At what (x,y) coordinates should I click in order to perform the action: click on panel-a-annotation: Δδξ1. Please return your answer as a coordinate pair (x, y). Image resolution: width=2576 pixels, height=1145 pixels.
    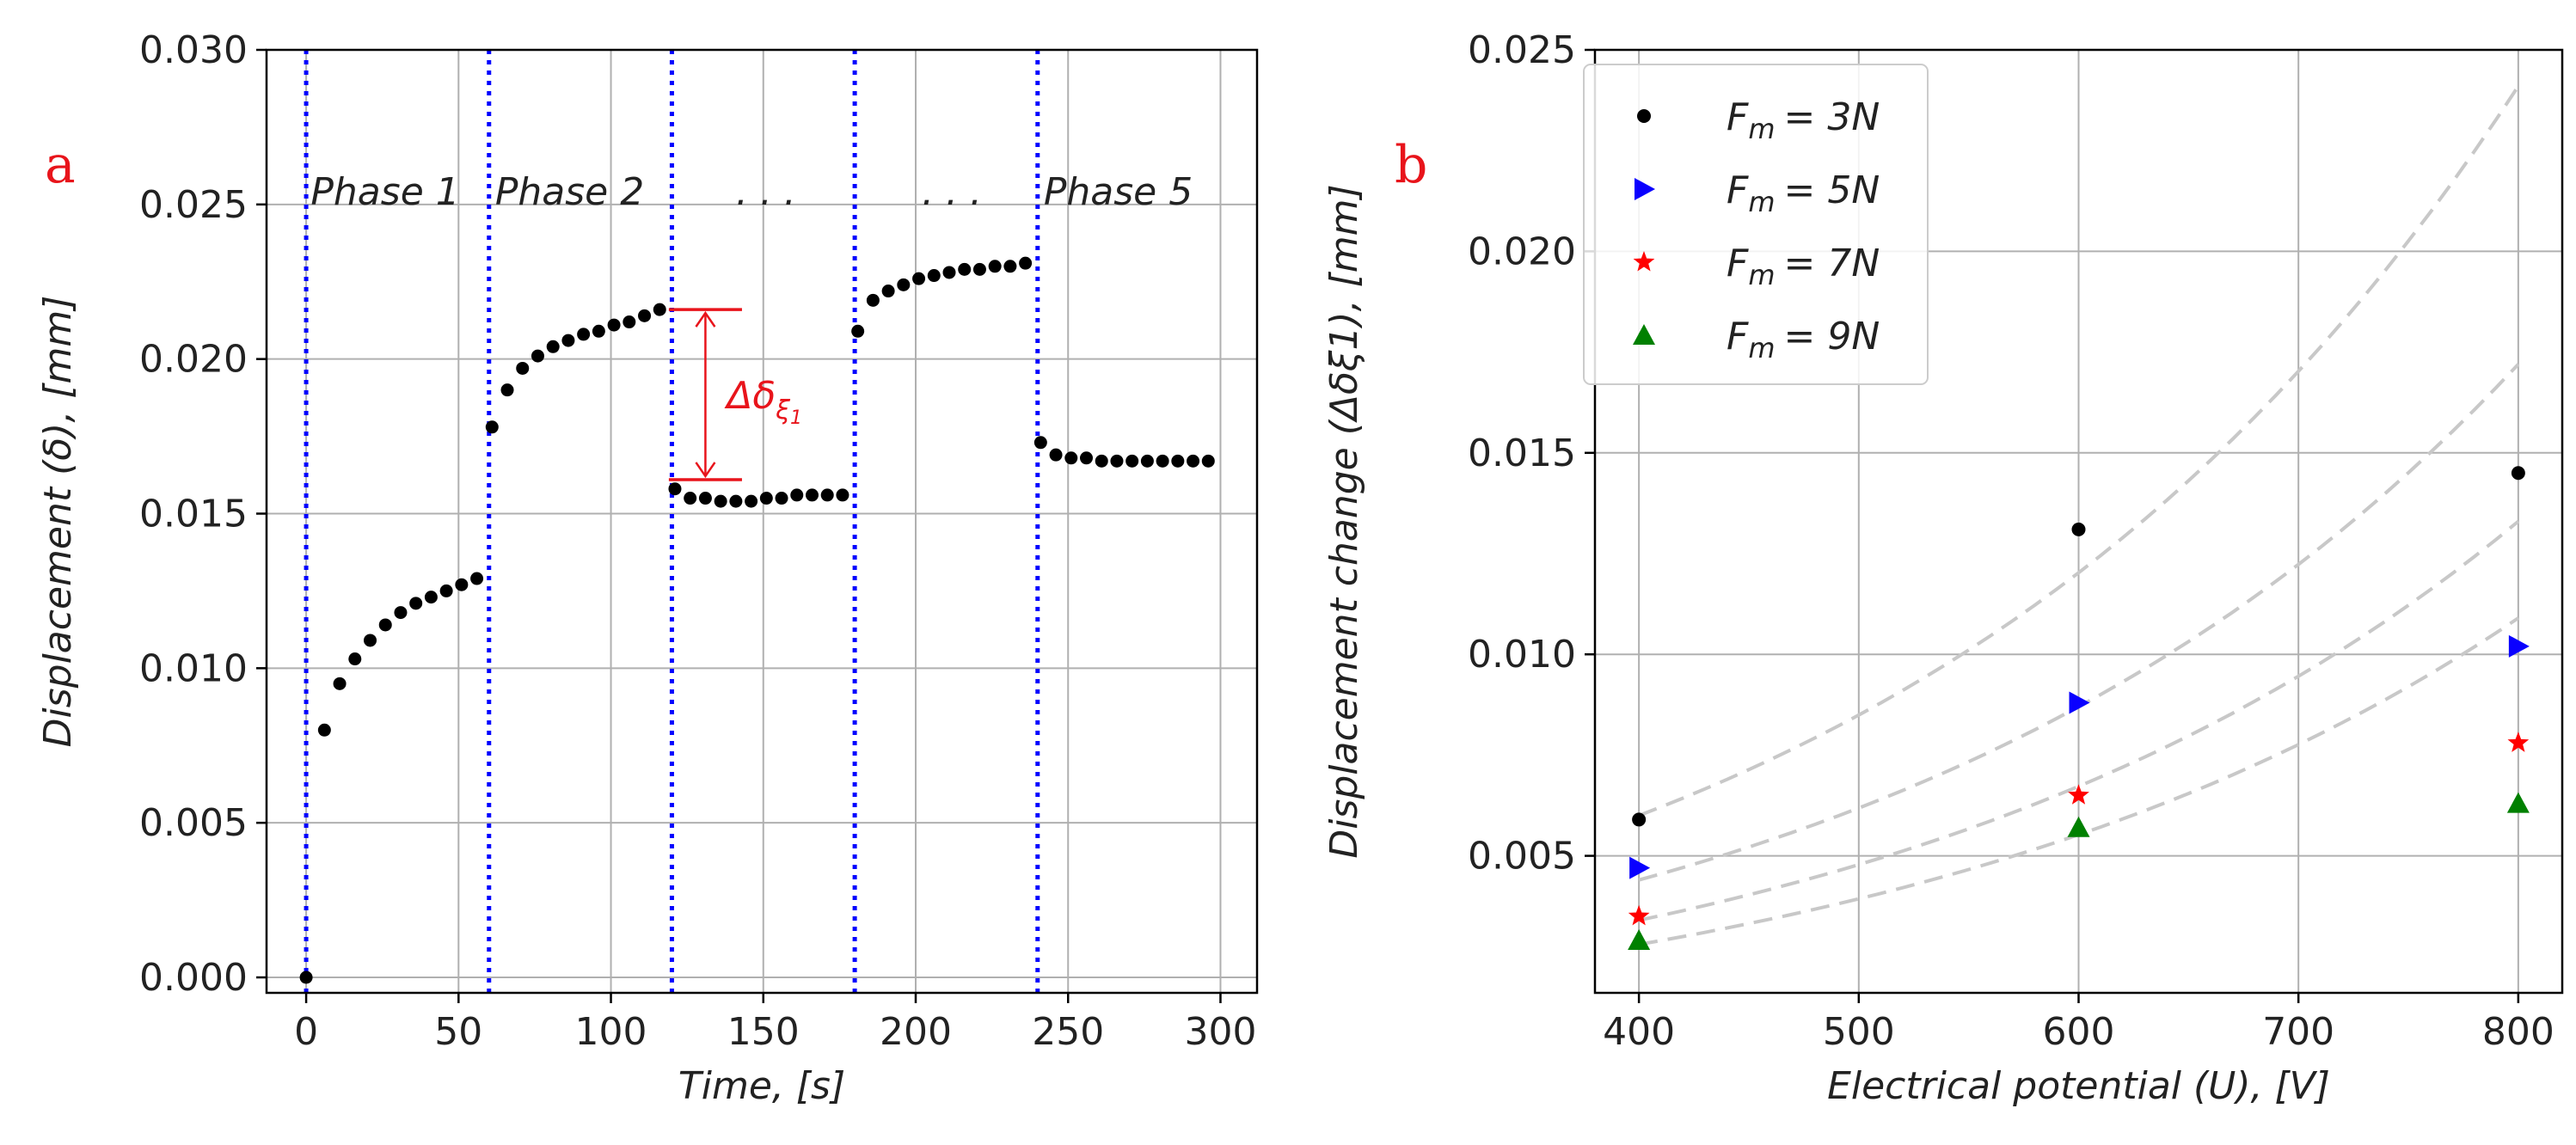
    Looking at the image, I should click on (735, 394).